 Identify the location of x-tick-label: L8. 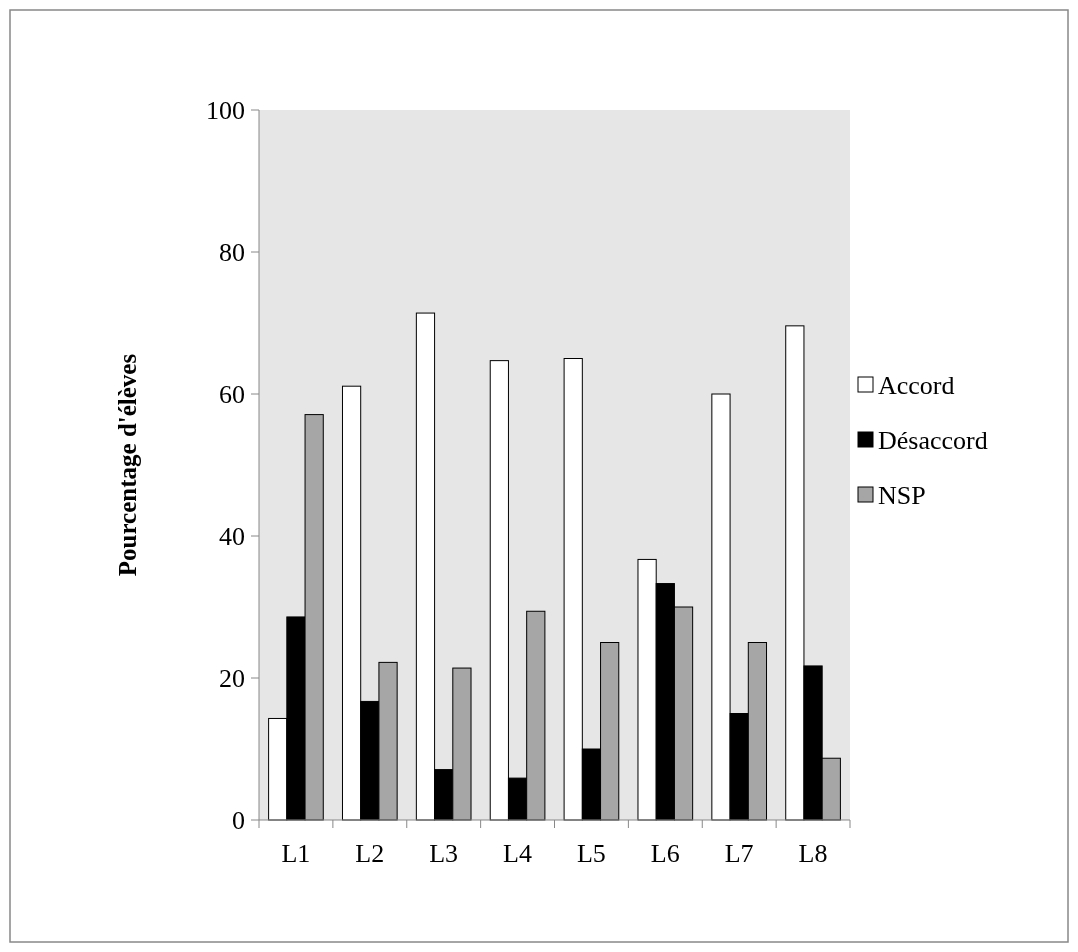
(813, 853).